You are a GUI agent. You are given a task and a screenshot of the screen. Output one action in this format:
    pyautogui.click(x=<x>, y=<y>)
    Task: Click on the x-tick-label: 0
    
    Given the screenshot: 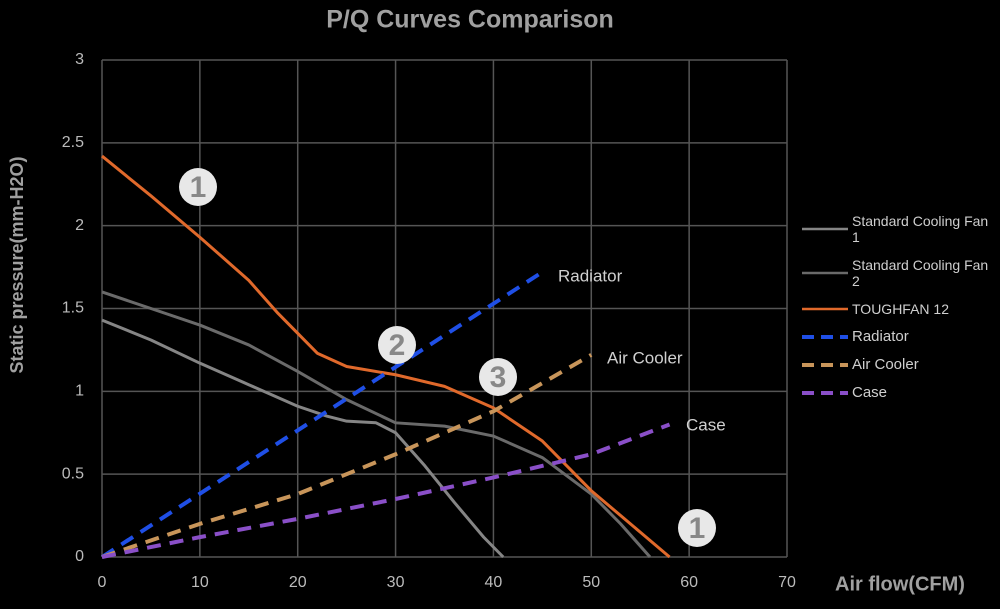 What is the action you would take?
    pyautogui.click(x=102, y=582)
    